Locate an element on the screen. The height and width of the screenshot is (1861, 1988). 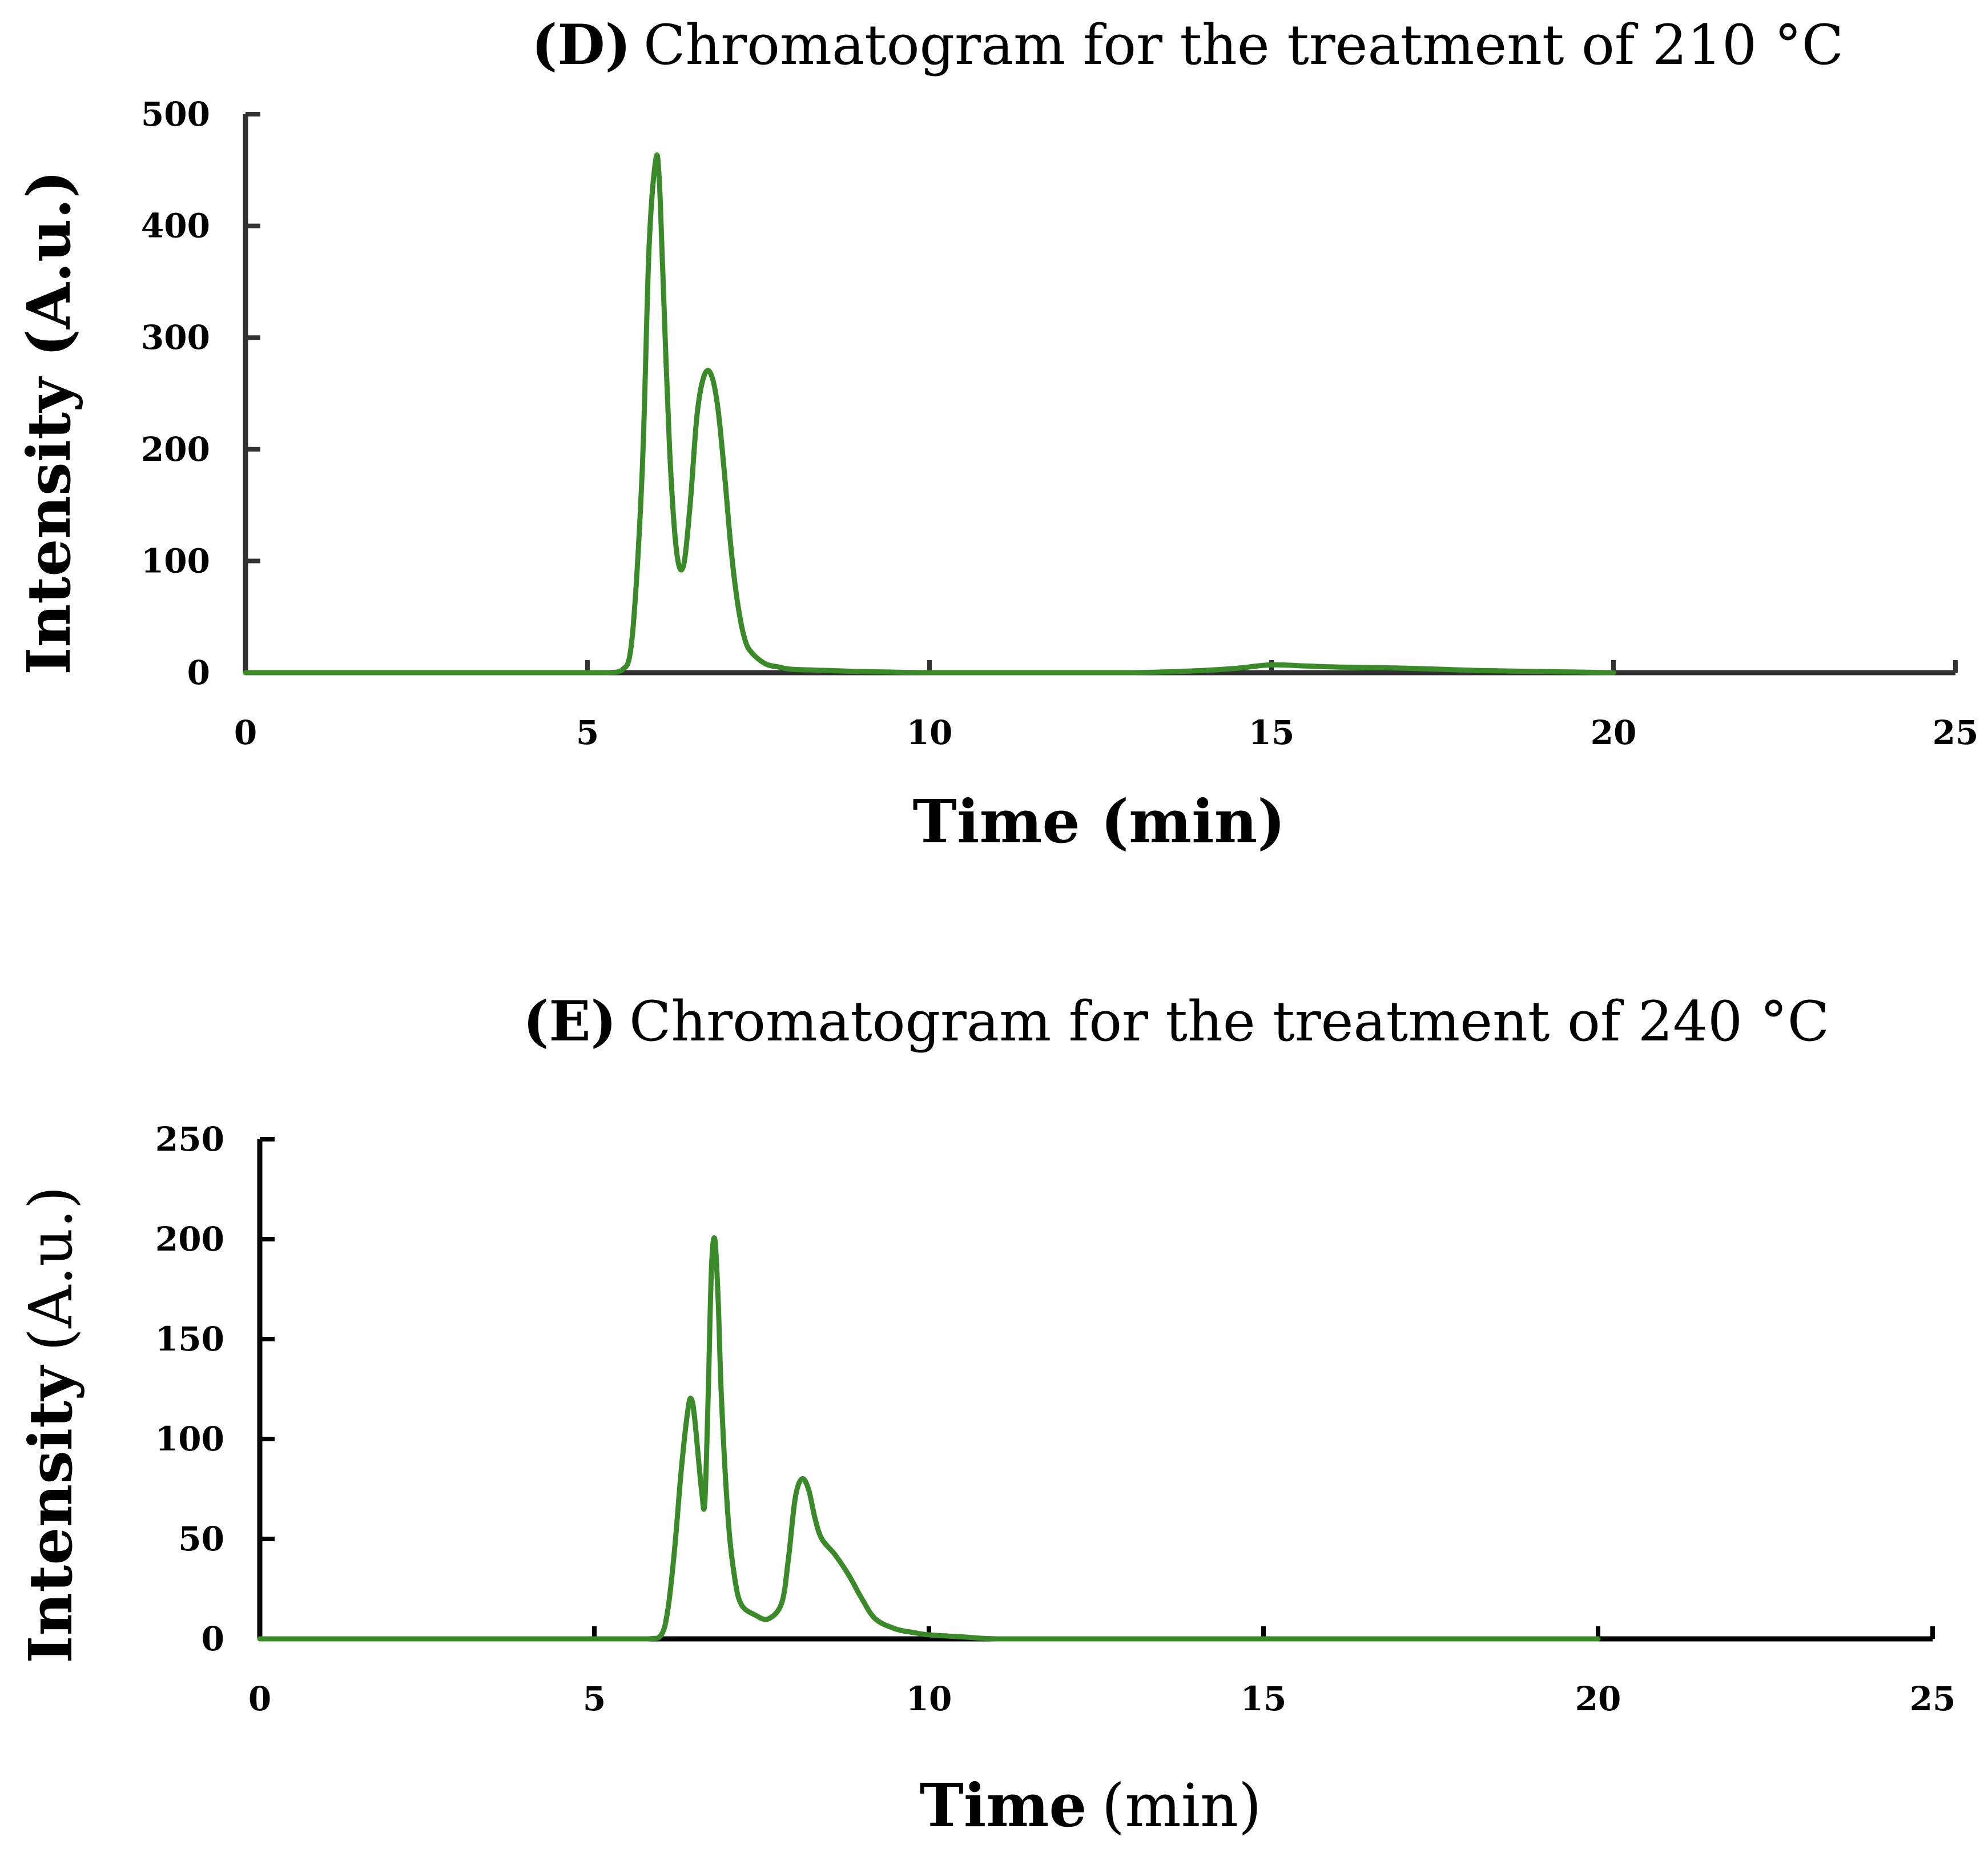
y-tick-label-d-4: 400 is located at coordinates (175, 227).